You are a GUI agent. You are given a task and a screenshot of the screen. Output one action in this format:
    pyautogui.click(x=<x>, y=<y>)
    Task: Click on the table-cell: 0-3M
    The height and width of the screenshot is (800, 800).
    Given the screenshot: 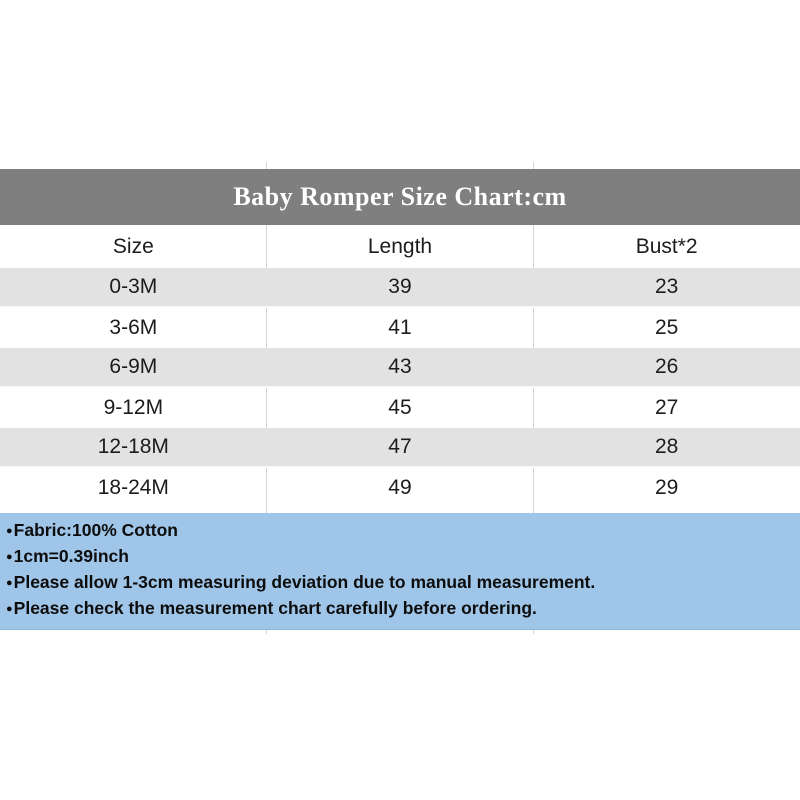 What is the action you would take?
    pyautogui.click(x=133, y=286)
    